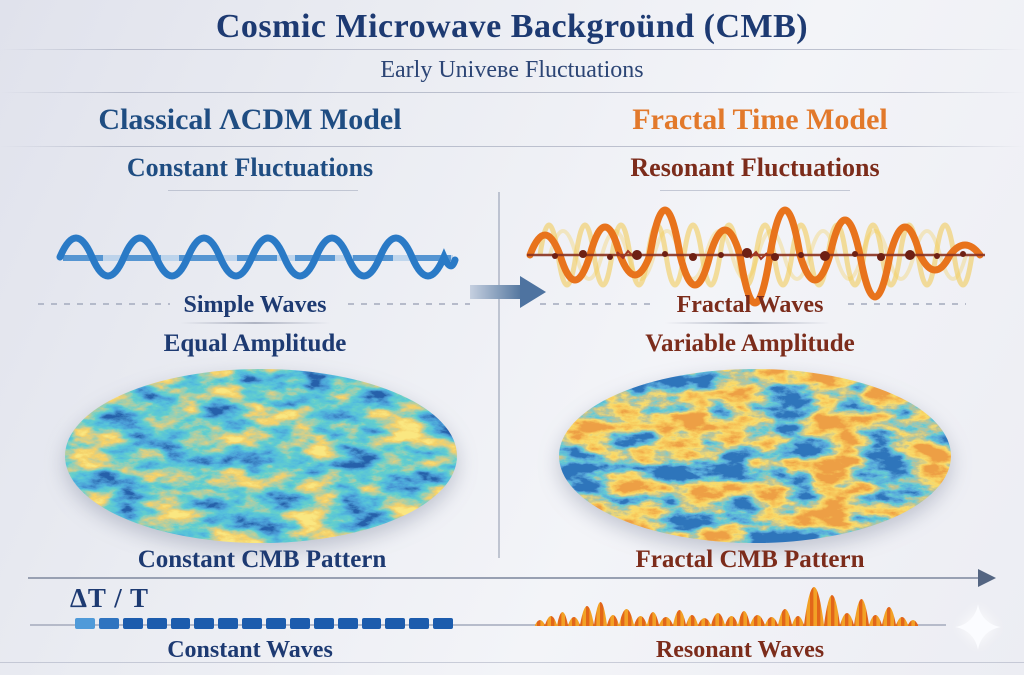 This screenshot has width=1024, height=675. What do you see at coordinates (488, 625) in the screenshot?
I see `bottom-baseline` at bounding box center [488, 625].